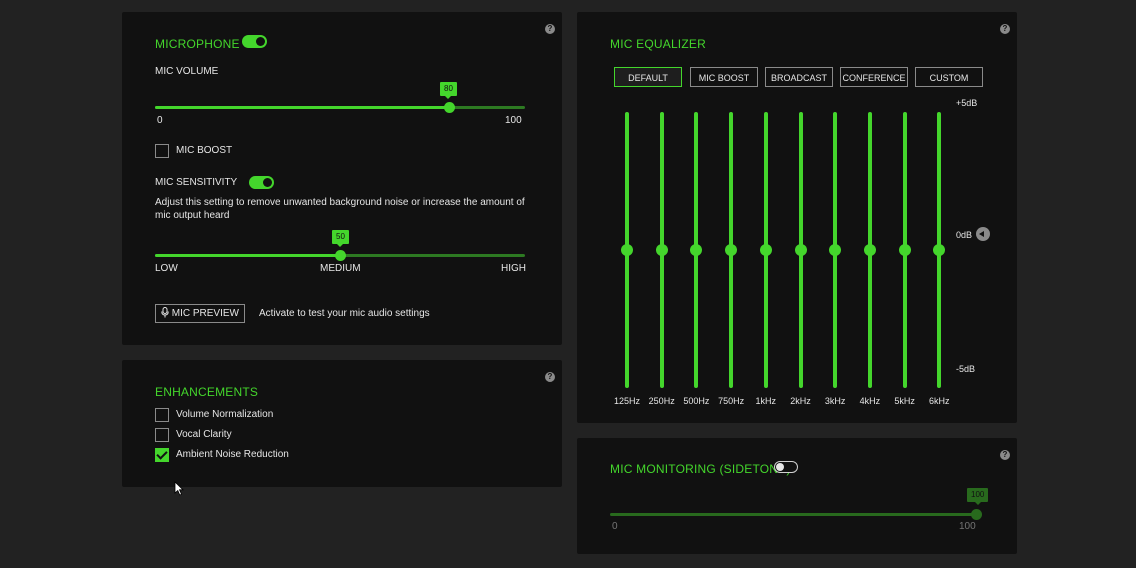 This screenshot has width=1136, height=568. I want to click on eq-band-label: 5kHz, so click(904, 401).